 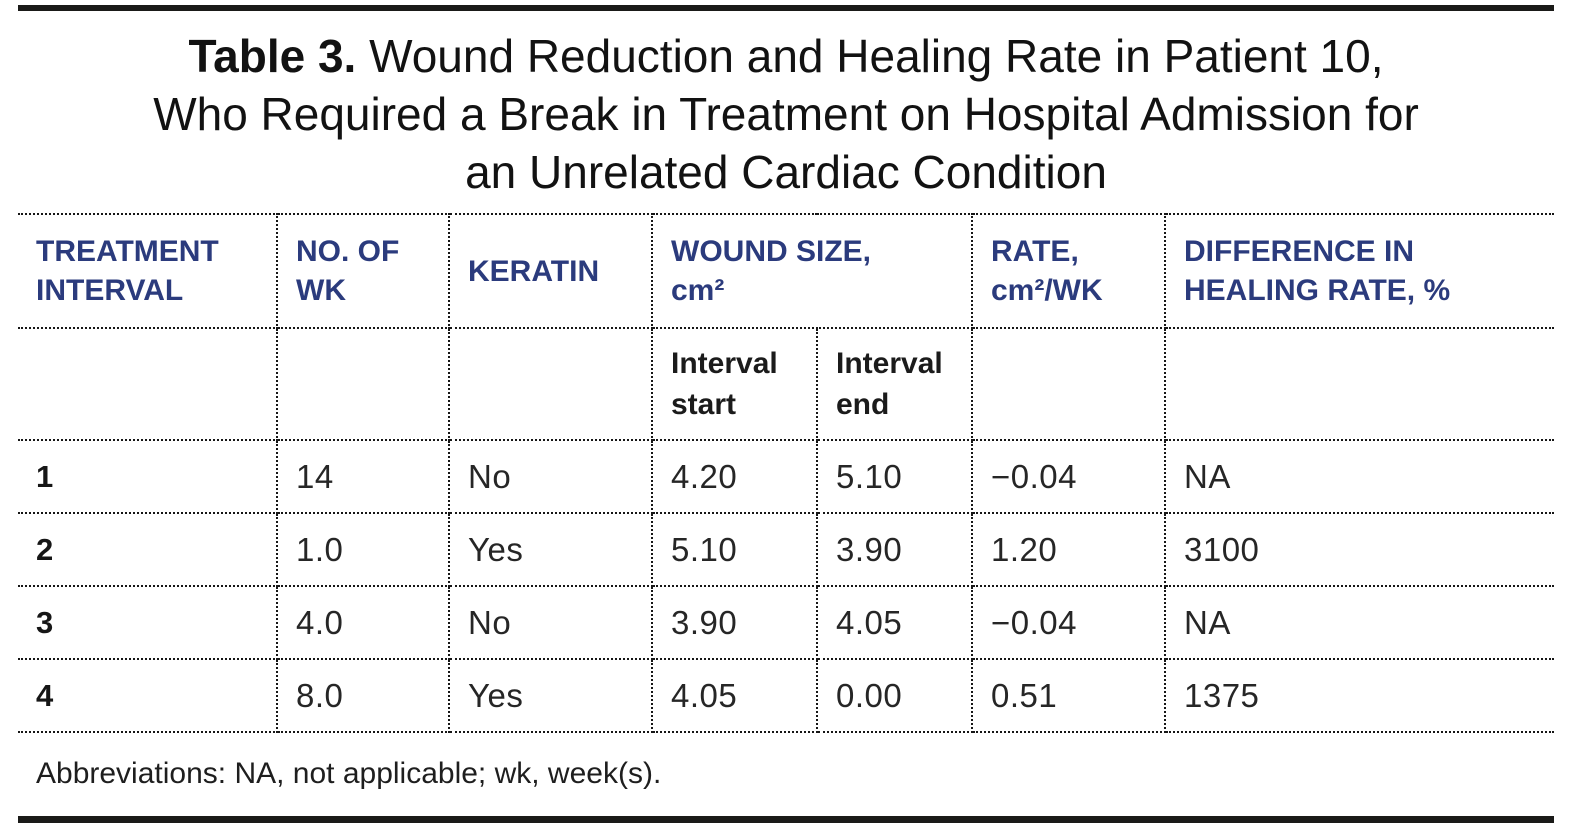 What do you see at coordinates (363, 695) in the screenshot?
I see `cell-weeks: 8.0` at bounding box center [363, 695].